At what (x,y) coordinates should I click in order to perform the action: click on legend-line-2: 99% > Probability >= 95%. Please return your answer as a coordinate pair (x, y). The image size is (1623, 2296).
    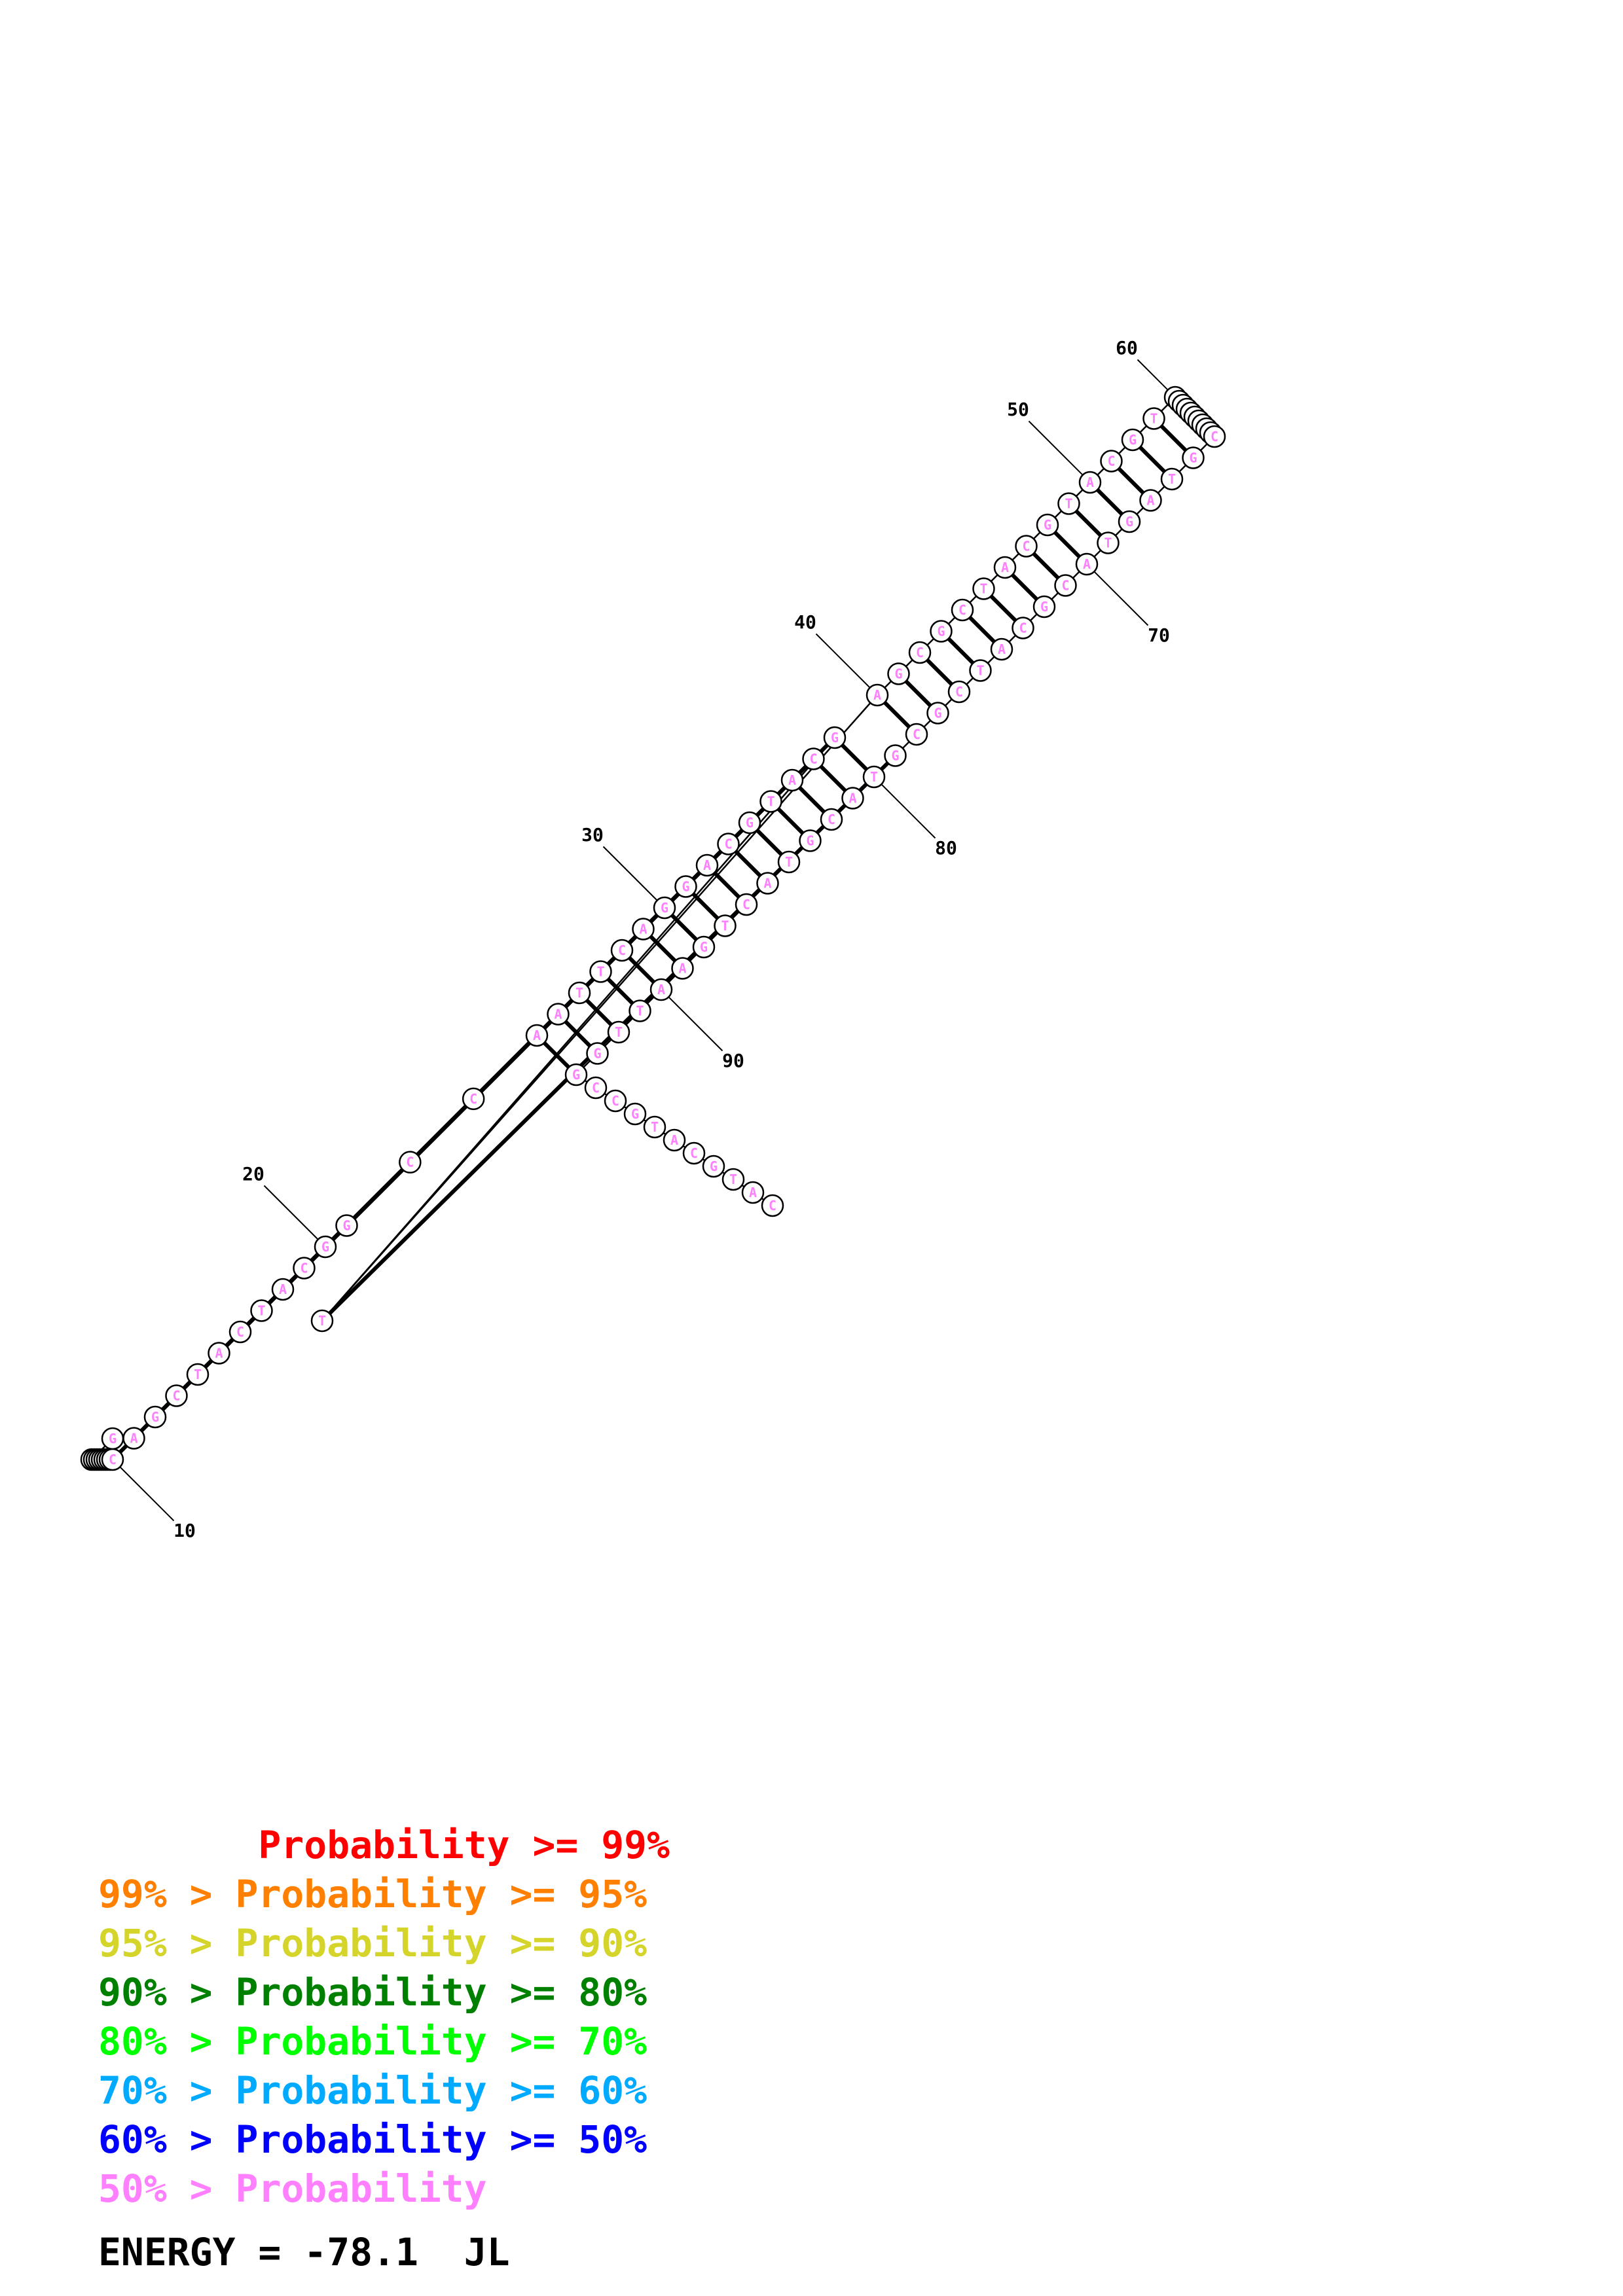
    Looking at the image, I should click on (372, 1894).